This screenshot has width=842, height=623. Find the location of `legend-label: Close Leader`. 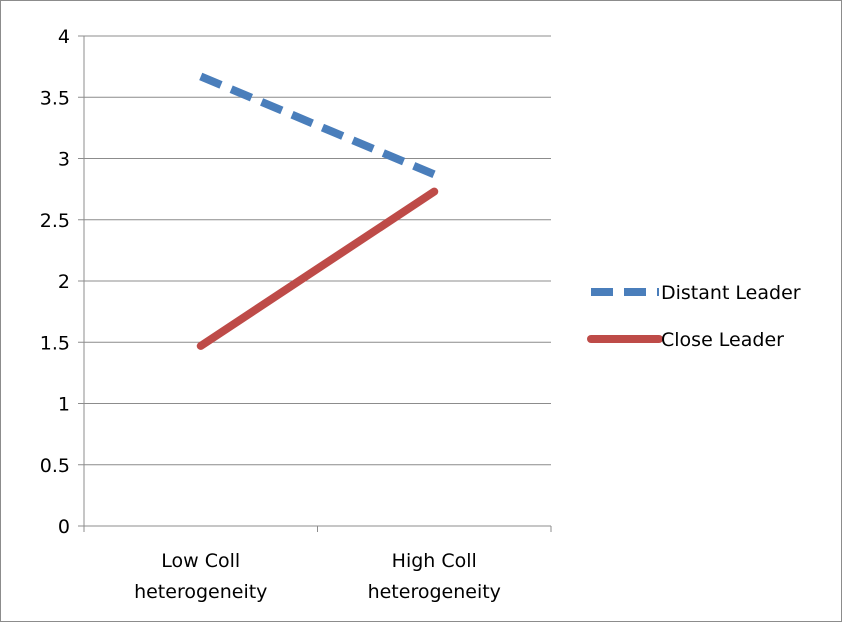

legend-label: Close Leader is located at coordinates (722, 340).